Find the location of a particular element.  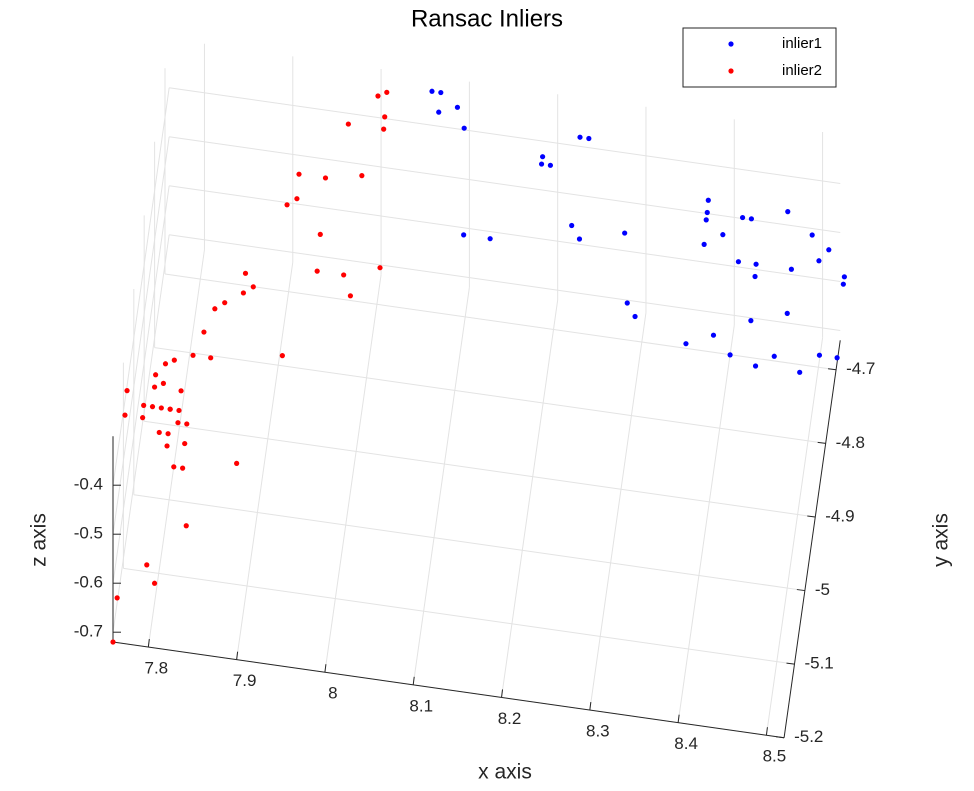

x-axis-line is located at coordinates (448, 690).